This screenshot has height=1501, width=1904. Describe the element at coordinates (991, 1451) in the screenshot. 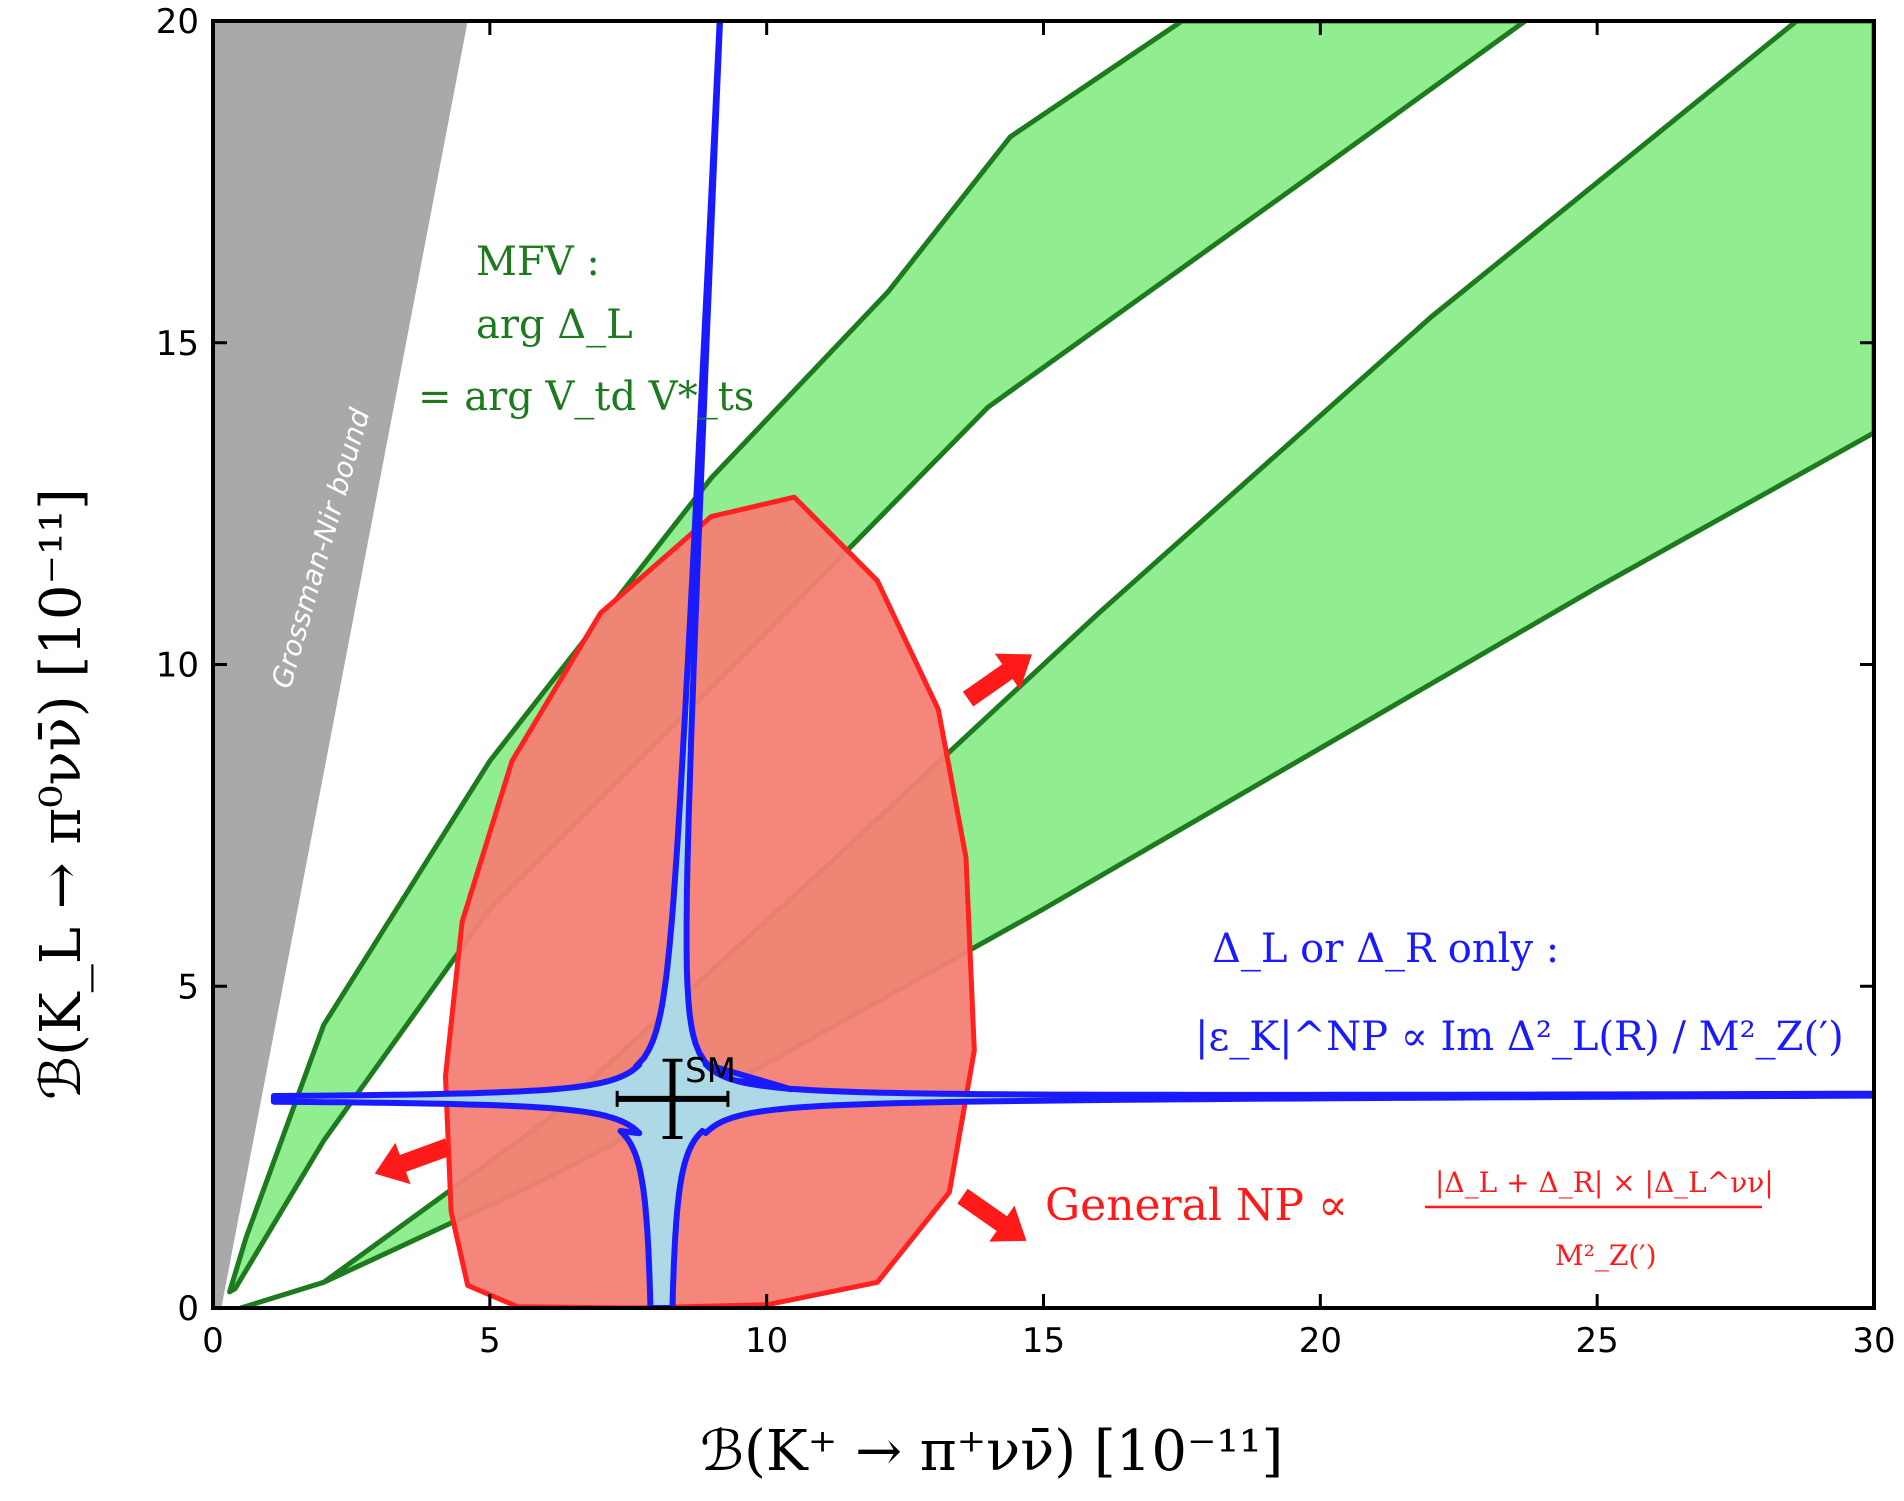

I see `x-axis-label: ℬ(K⁺ → π⁺νν̄) [10⁻¹¹]` at that location.